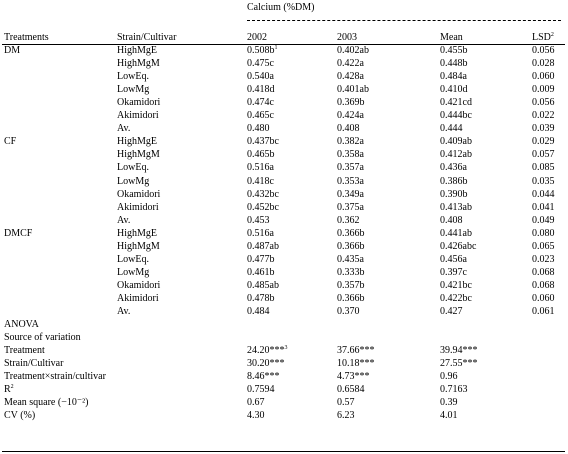 Image resolution: width=568 pixels, height=454 pixels. Describe the element at coordinates (350, 207) in the screenshot. I see `value-2003-cell: 0.375a` at that location.